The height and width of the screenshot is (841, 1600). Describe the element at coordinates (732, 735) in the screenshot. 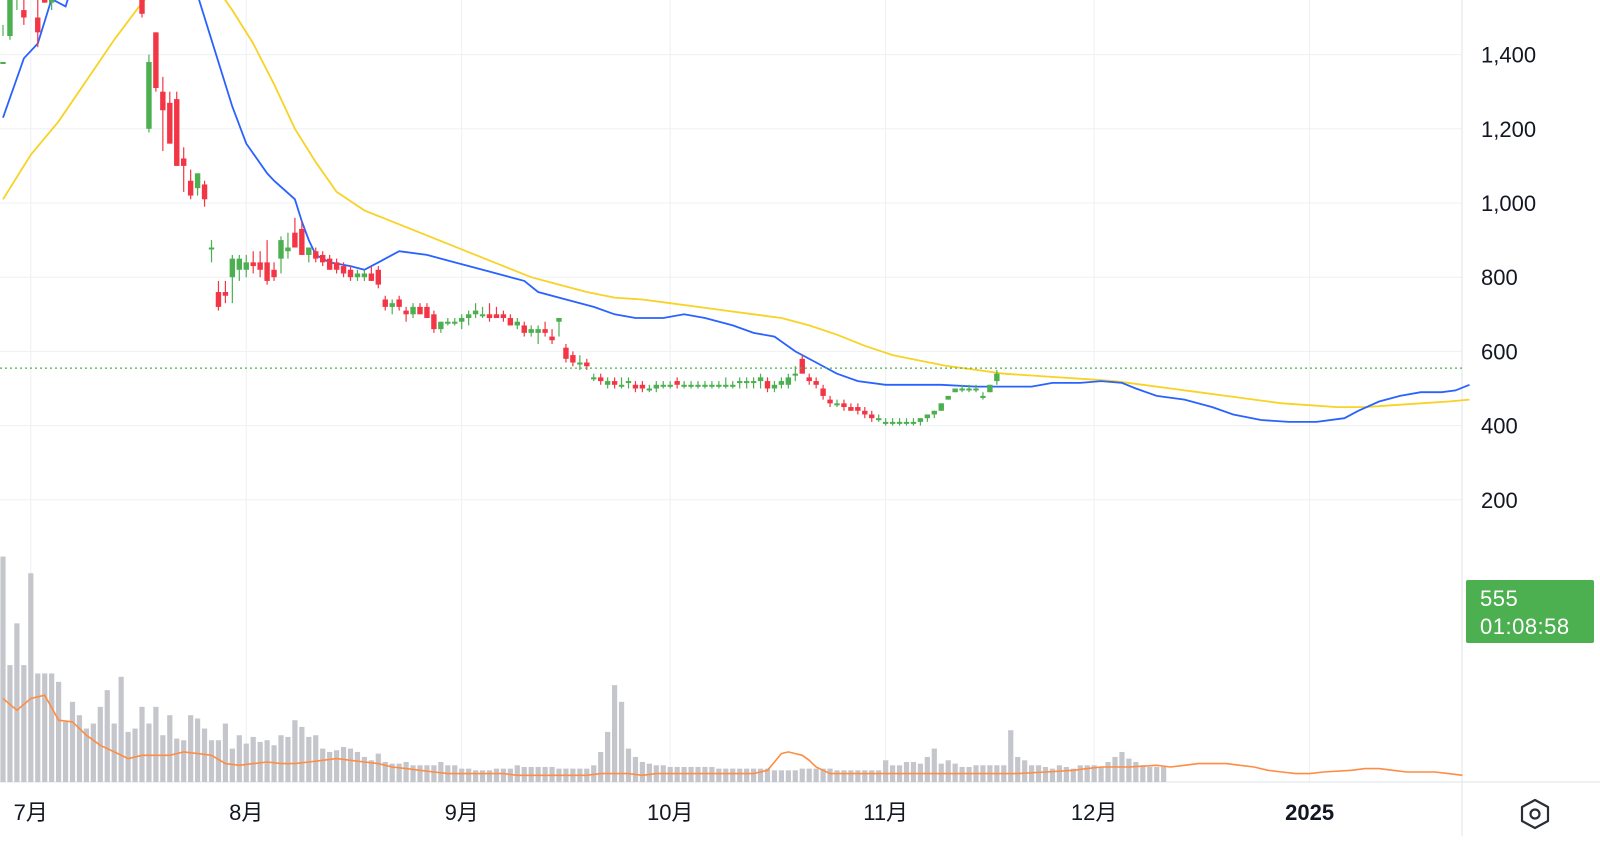

I see `volume-ma-line` at that location.